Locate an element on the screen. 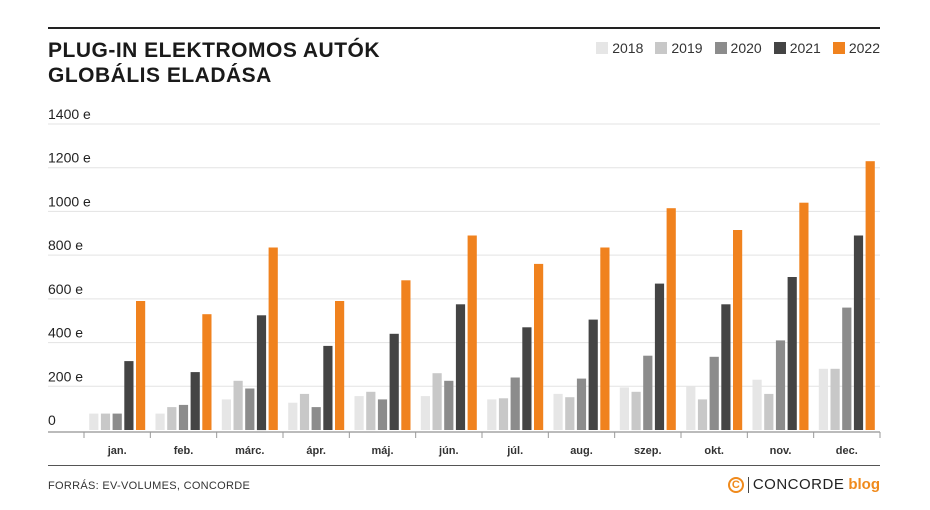 The width and height of the screenshot is (930, 510). x-tick-label: jan. is located at coordinates (117, 451).